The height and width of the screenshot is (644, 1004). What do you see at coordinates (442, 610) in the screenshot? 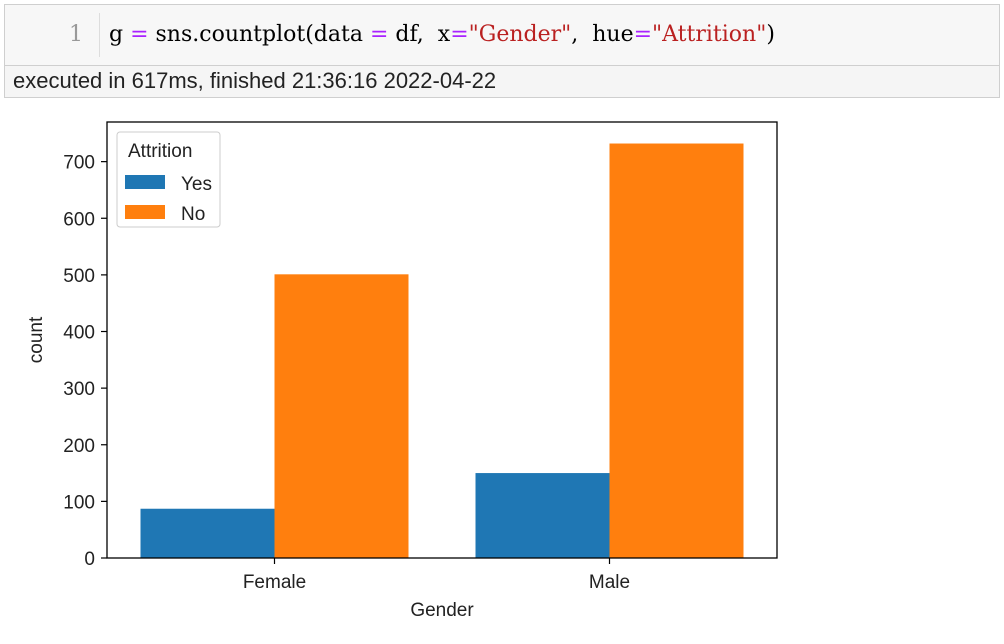
I see `x-axis-label: Gender` at bounding box center [442, 610].